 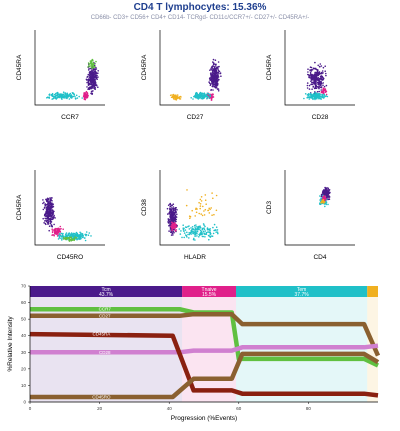 I want to click on scatter-panel-1: CCR7 CD45RA, so click(x=60, y=75).